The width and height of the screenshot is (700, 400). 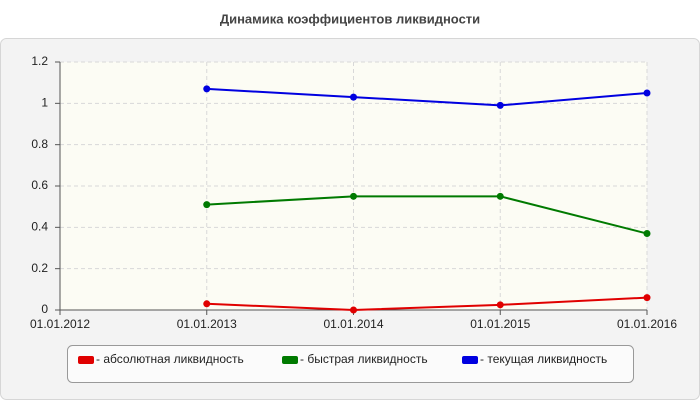 What do you see at coordinates (543, 359) in the screenshot?
I see `legend-label: - текущая ликвидность` at bounding box center [543, 359].